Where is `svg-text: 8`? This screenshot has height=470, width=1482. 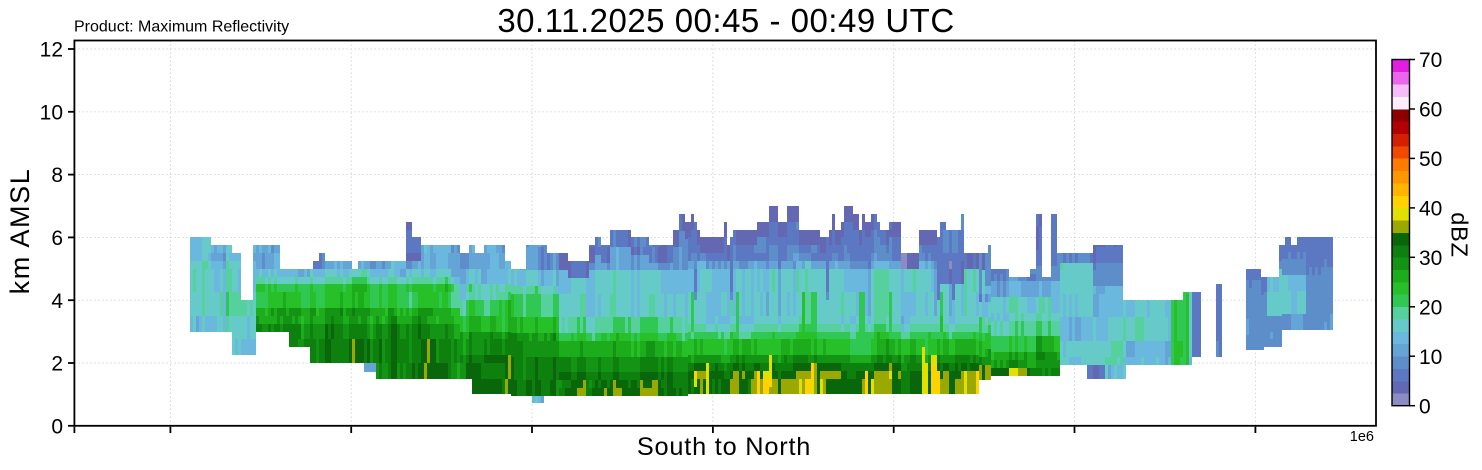 svg-text: 8 is located at coordinates (57, 175).